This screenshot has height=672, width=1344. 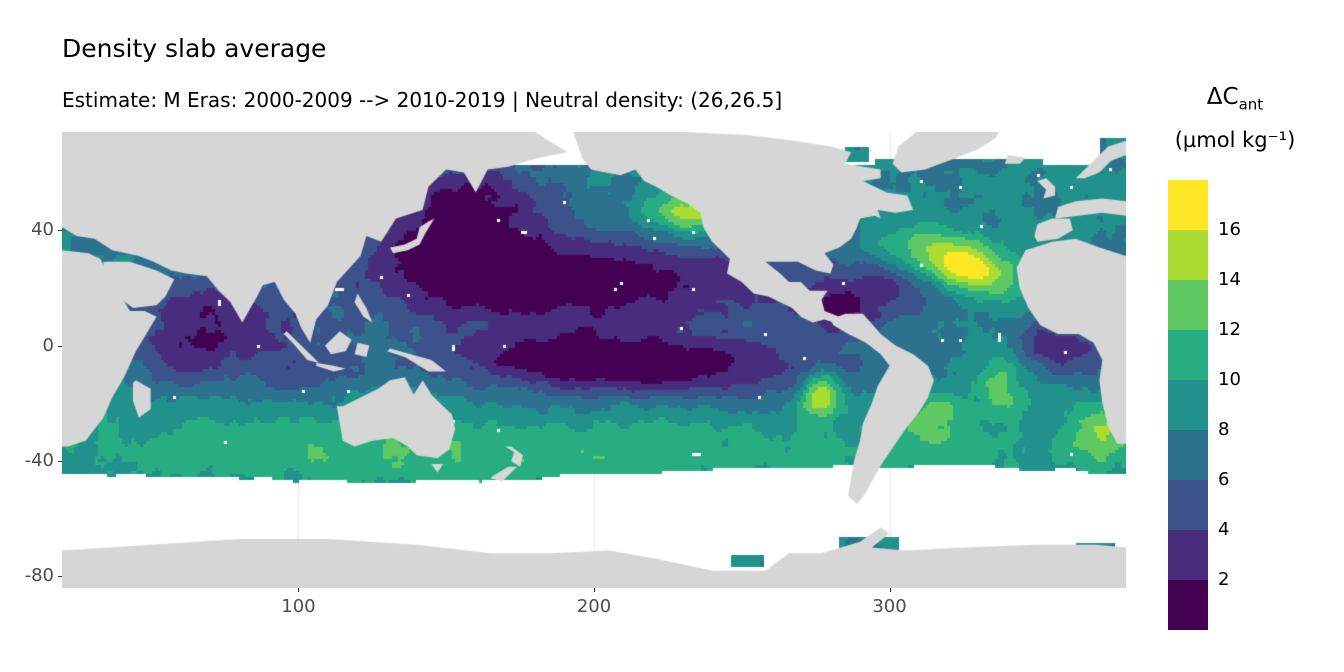 I want to click on legend-bin-label: 8, so click(x=1224, y=429).